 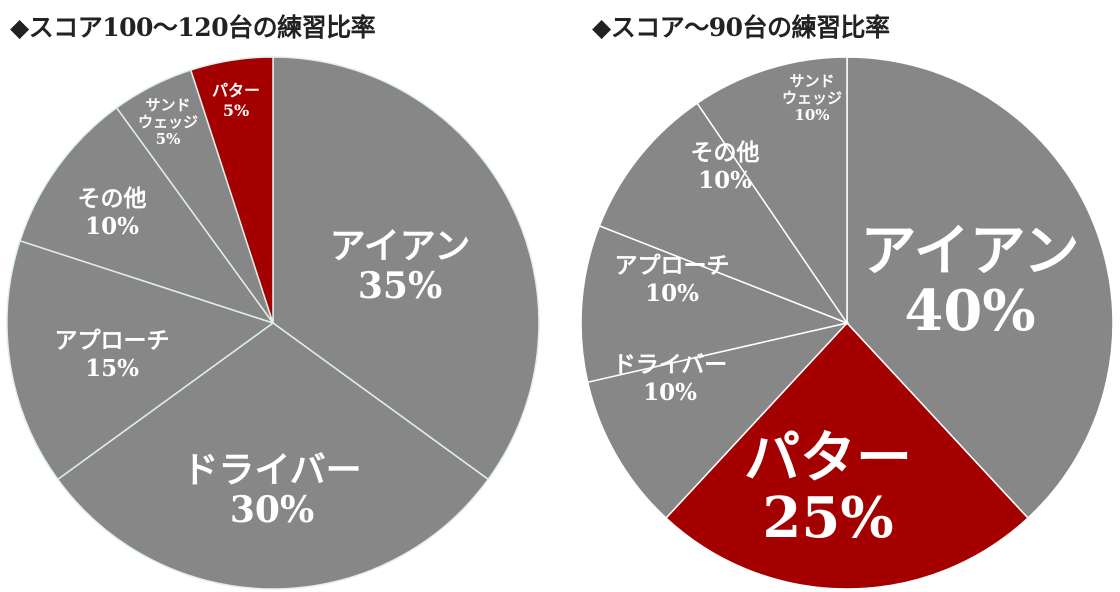 I want to click on slice-value: 15%, so click(x=112, y=368).